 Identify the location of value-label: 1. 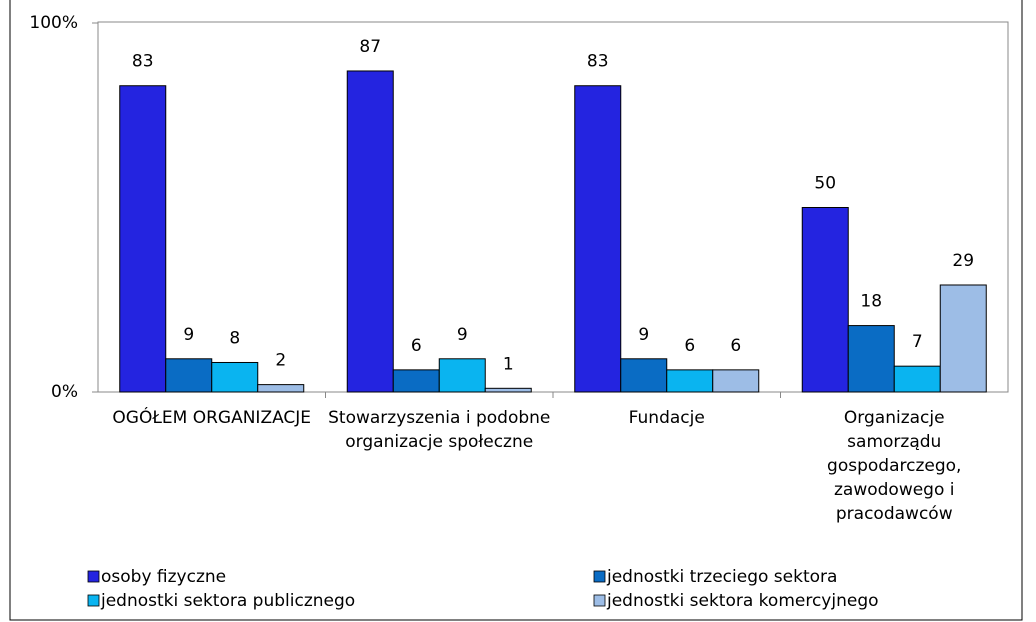
(508, 364).